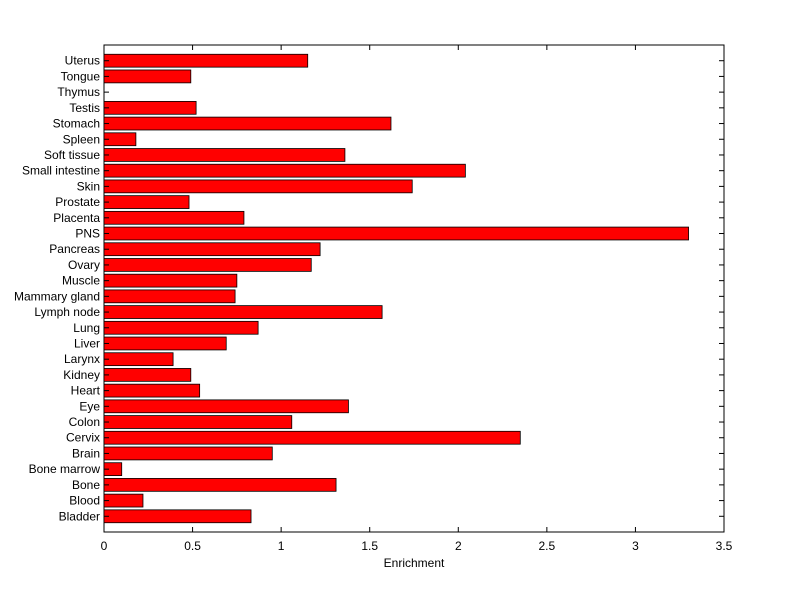 This screenshot has width=800, height=599. Describe the element at coordinates (76, 124) in the screenshot. I see `y-tick-label: Stomach` at that location.